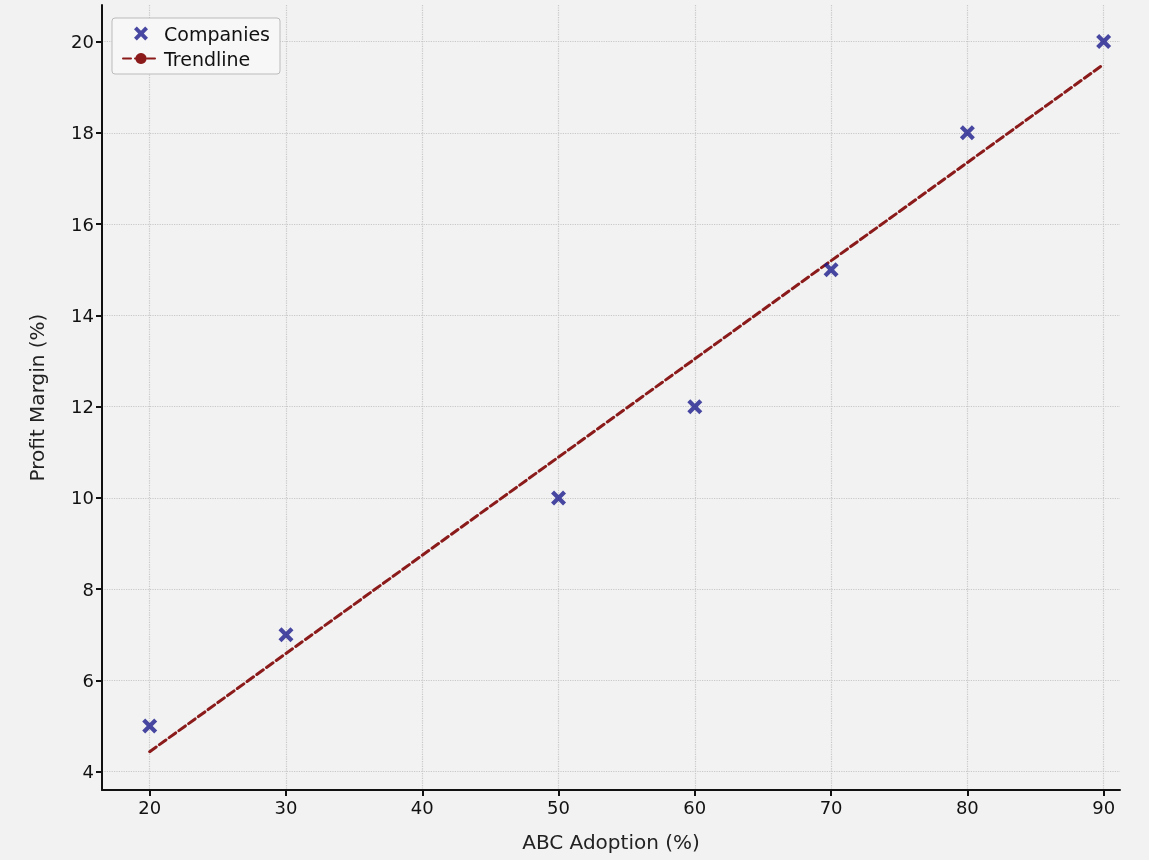 Image resolution: width=1149 pixels, height=860 pixels. Describe the element at coordinates (695, 807) in the screenshot. I see `x-tick-label: 60` at that location.